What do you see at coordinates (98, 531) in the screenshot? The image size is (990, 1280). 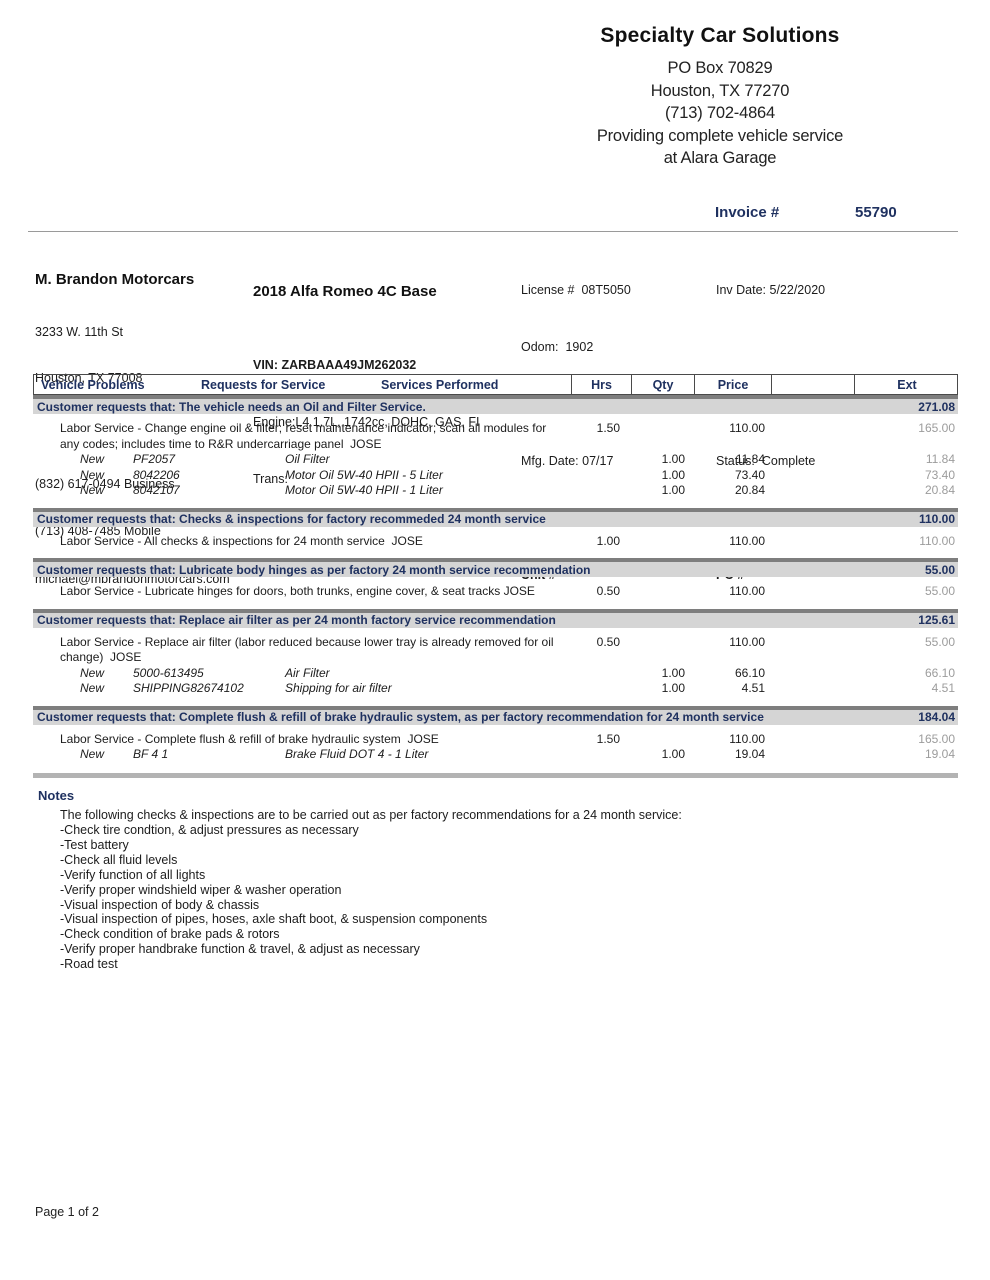 I see `customer-phone-mobile: (713) 408-7485 Mobile` at bounding box center [98, 531].